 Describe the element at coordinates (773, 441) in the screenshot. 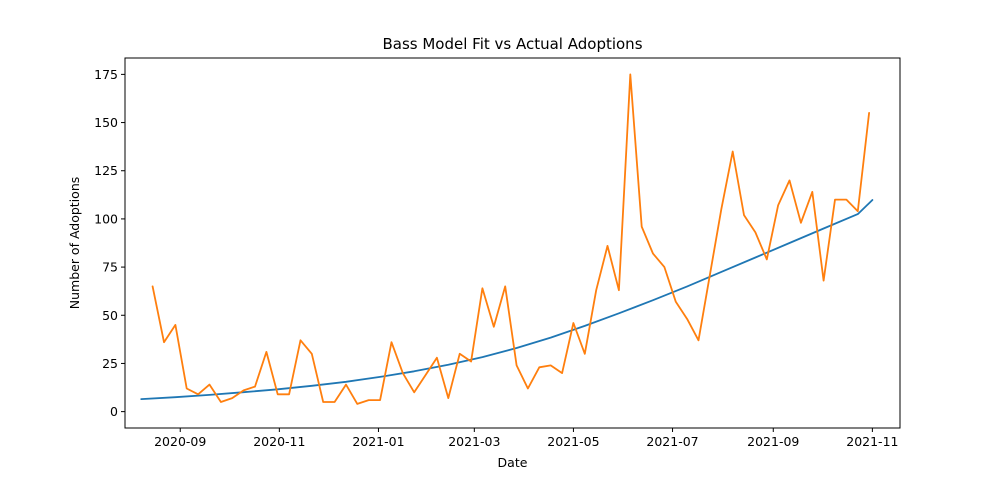

I see `x-tick-label: 2021-09` at that location.